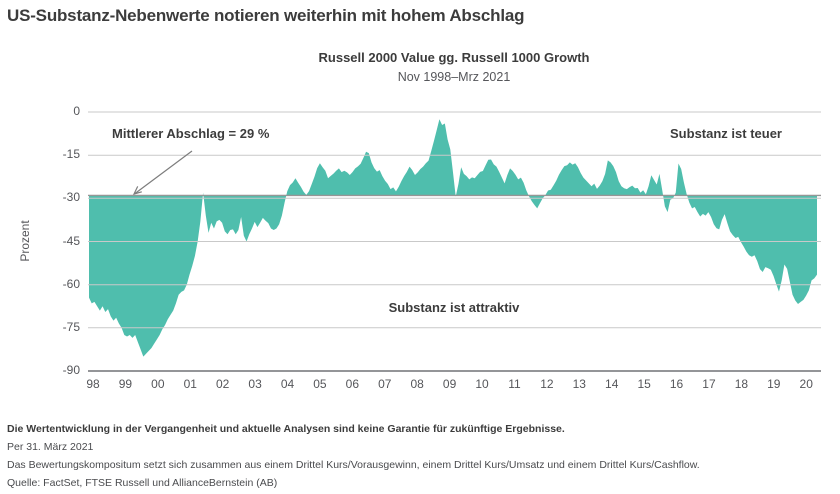 The width and height of the screenshot is (840, 494). What do you see at coordinates (191, 133) in the screenshot?
I see `mean-discount-annotation: Mittlerer Abschlag = 29 %` at bounding box center [191, 133].